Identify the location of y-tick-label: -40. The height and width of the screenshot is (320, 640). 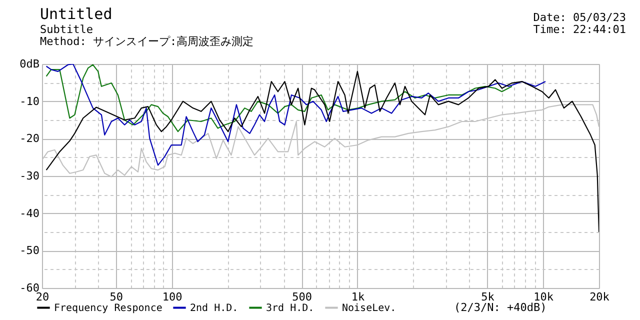
(30, 213).